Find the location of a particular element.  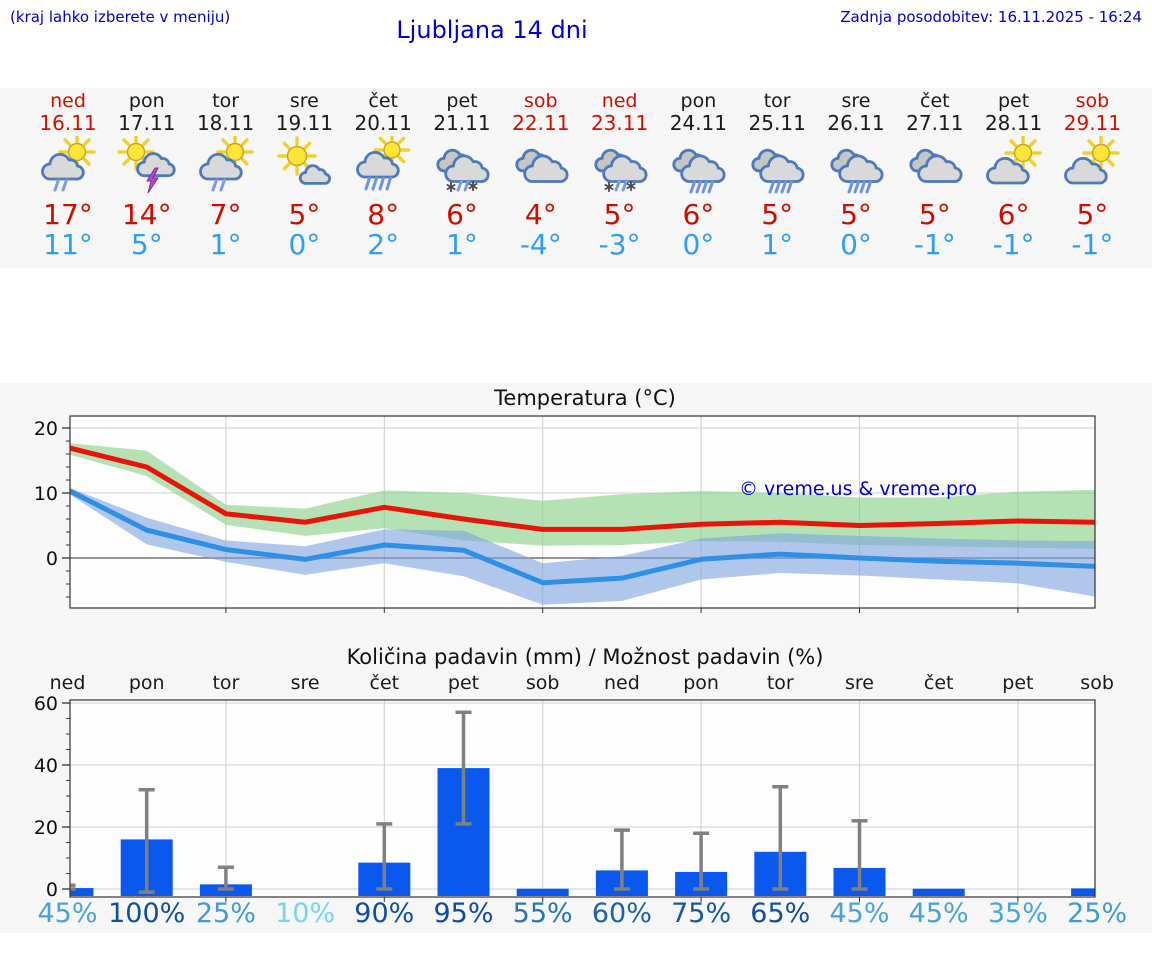

day-name: pon is located at coordinates (146, 101).